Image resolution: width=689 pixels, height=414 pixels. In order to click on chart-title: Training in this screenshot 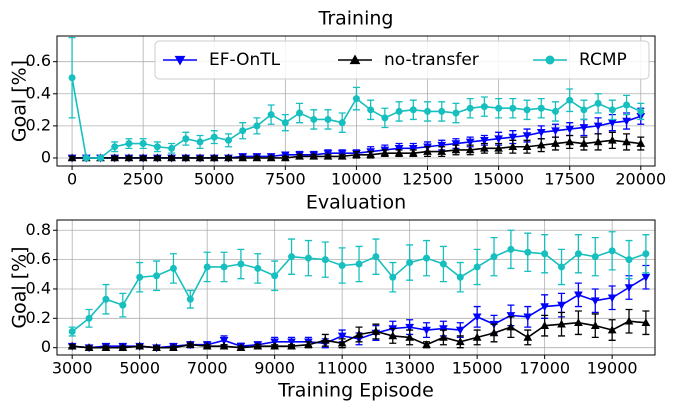, I will do `click(356, 19)`.